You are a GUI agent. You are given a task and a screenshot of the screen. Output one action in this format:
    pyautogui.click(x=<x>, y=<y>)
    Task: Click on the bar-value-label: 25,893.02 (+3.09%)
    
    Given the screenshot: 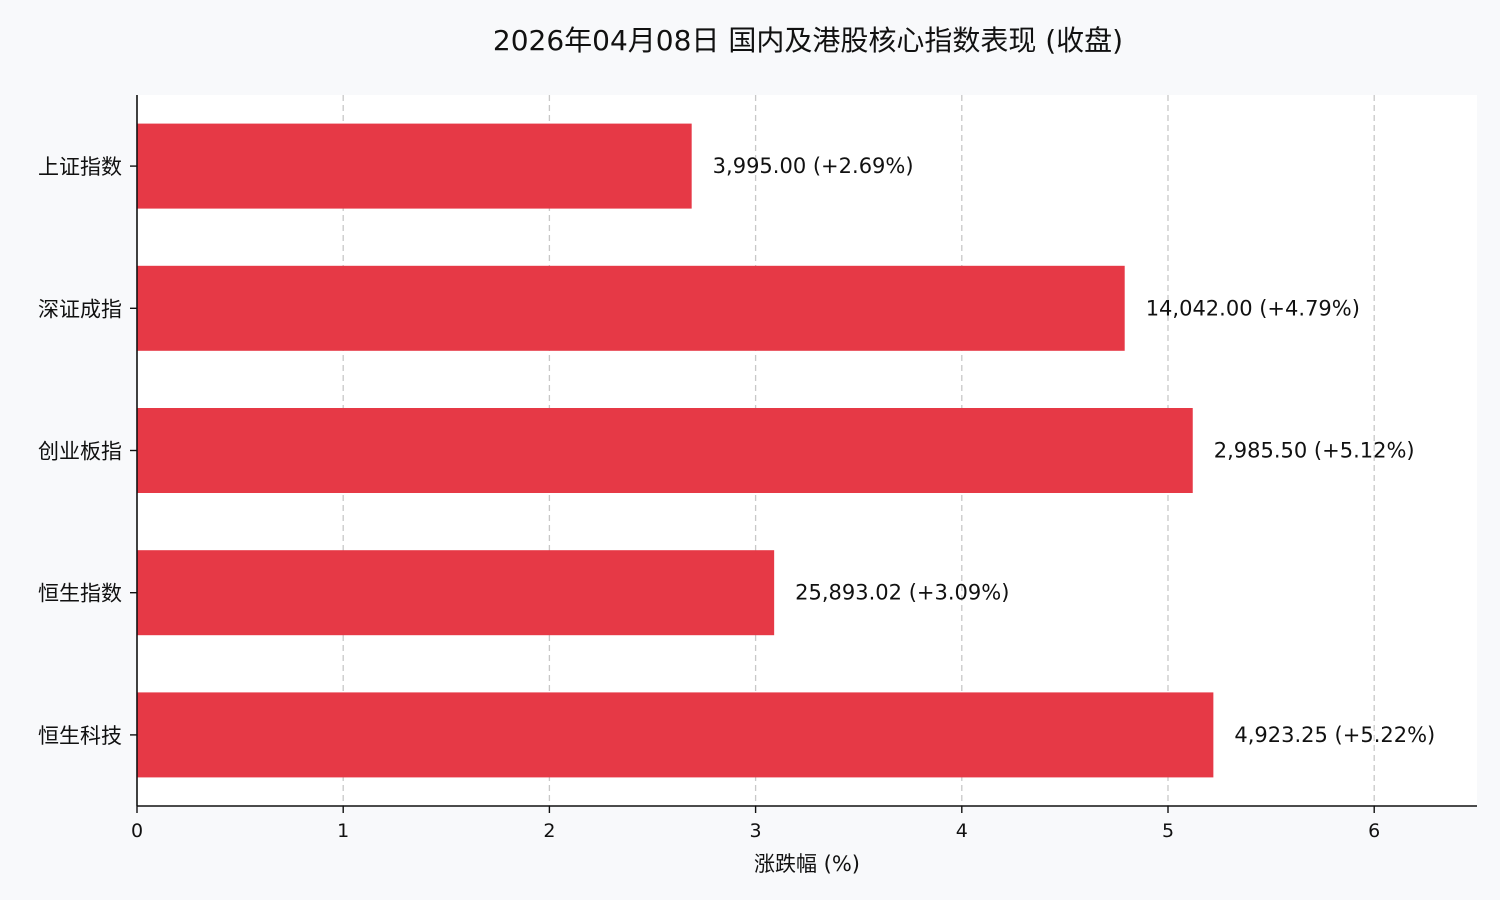 What is the action you would take?
    pyautogui.click(x=902, y=593)
    